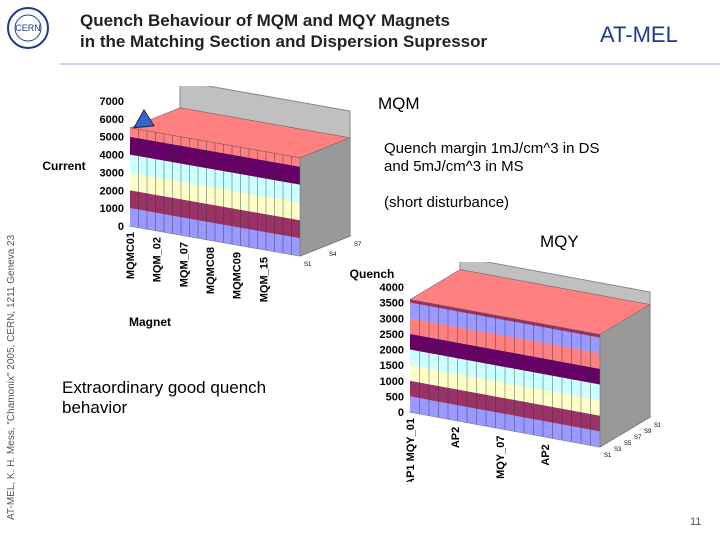  Describe the element at coordinates (112, 120) in the screenshot. I see `y-tick-label: 6000` at that location.